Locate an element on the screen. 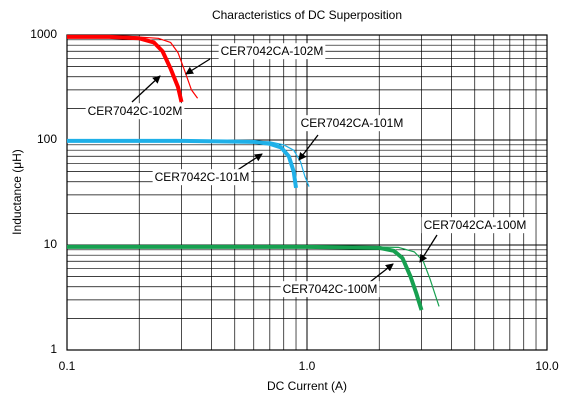 This screenshot has height=401, width=567. annotation-label: CER7042CA-101M is located at coordinates (352, 123).